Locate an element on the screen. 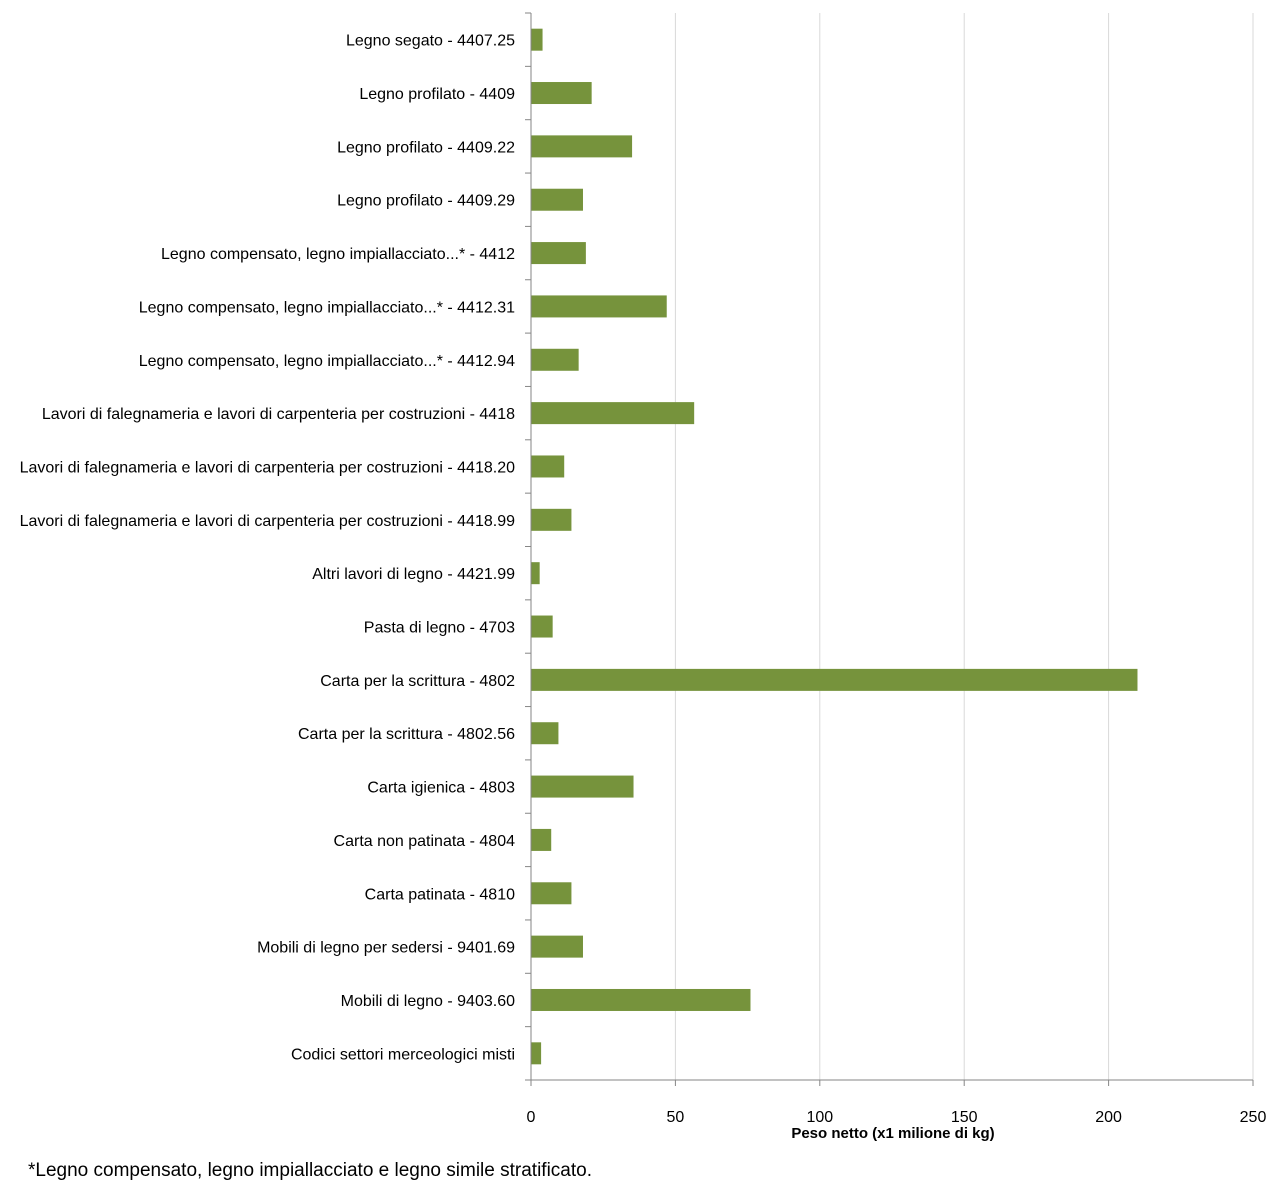 The width and height of the screenshot is (1271, 1191). category-label: Codici settori merceologici misti is located at coordinates (403, 1054).